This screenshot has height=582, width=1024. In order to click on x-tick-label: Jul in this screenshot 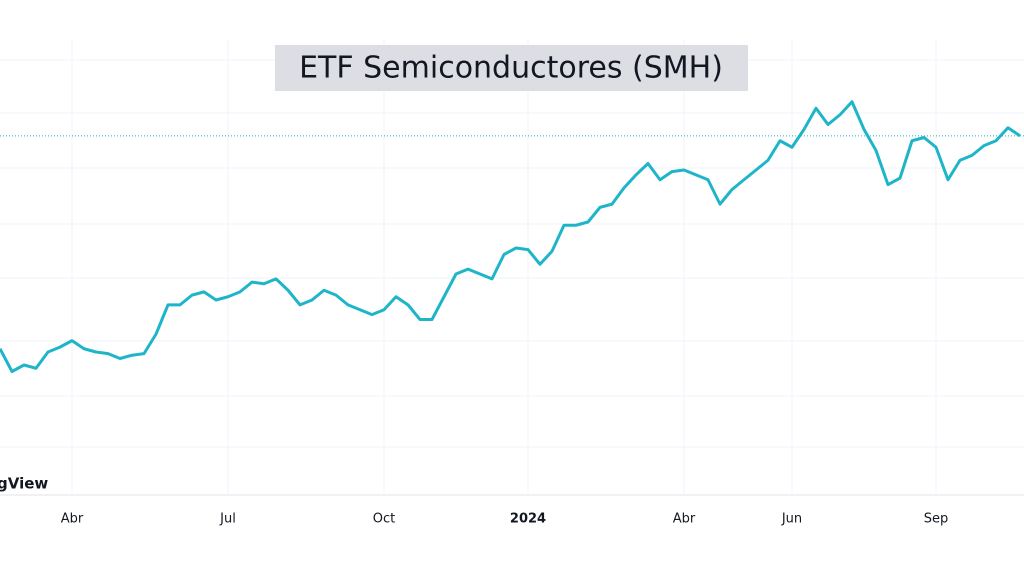, I will do `click(227, 519)`.